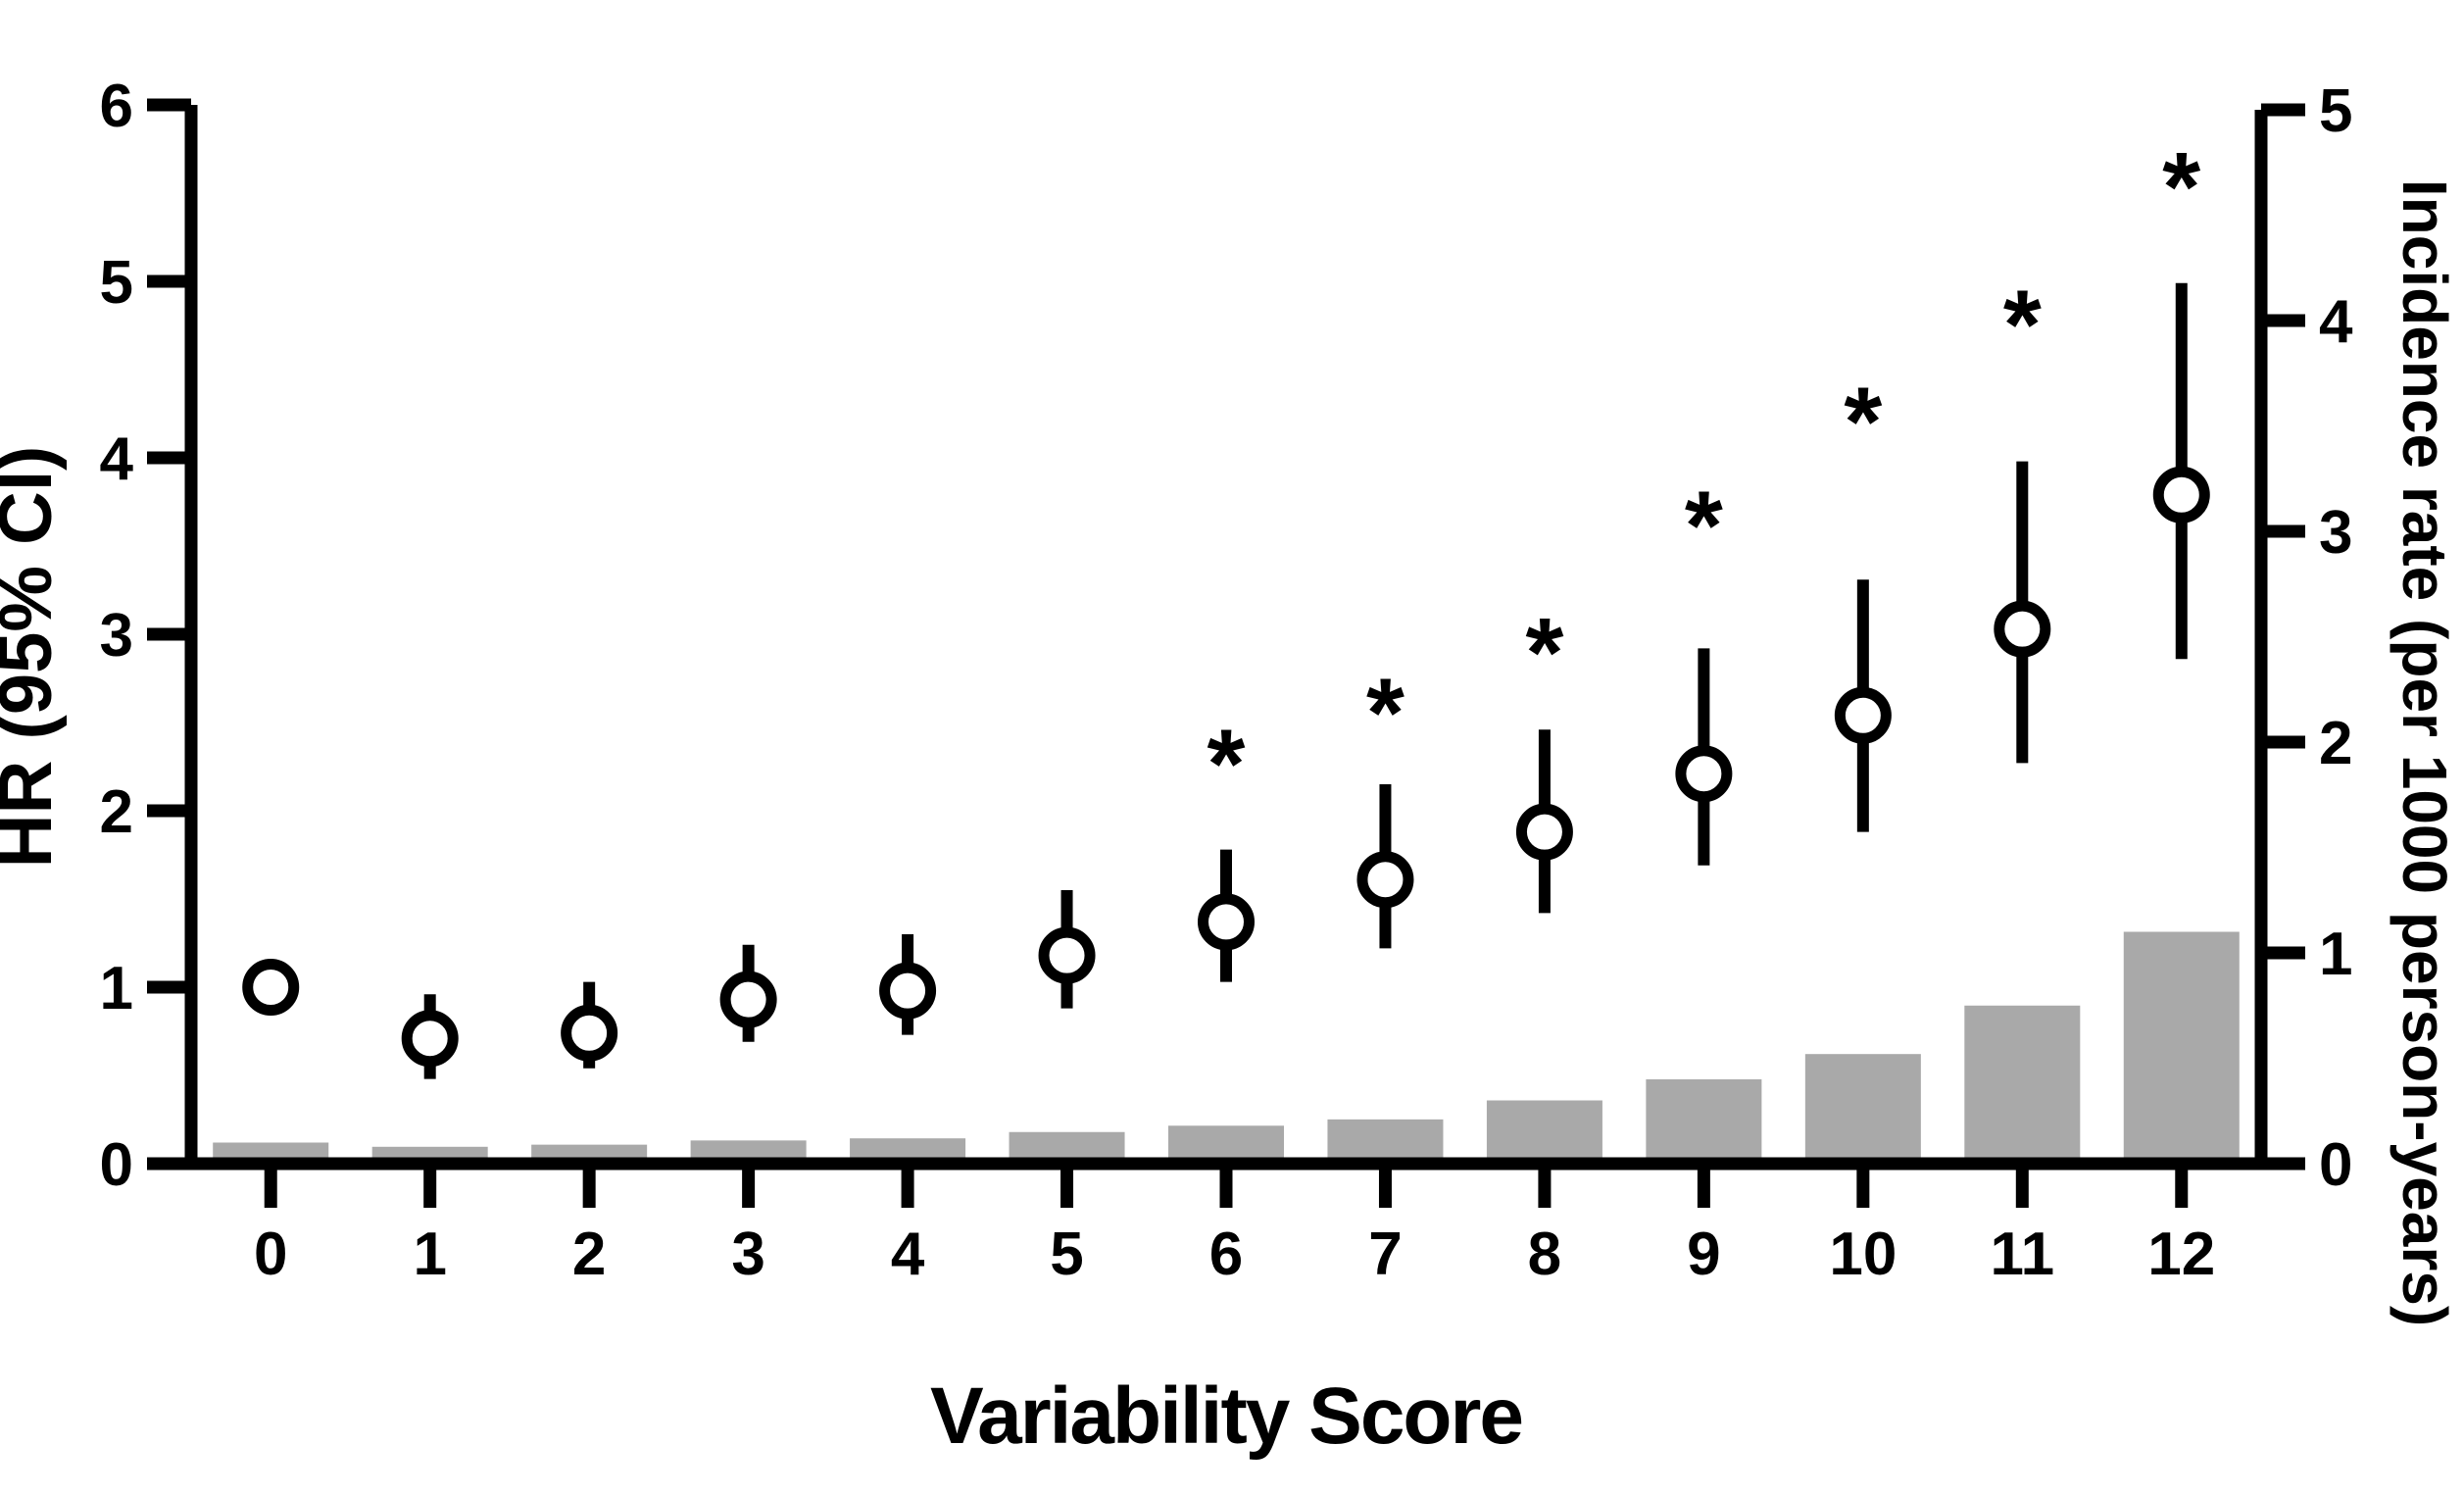 The height and width of the screenshot is (1495, 2464). What do you see at coordinates (116, 1165) in the screenshot?
I see `left-tick-label: 0` at bounding box center [116, 1165].